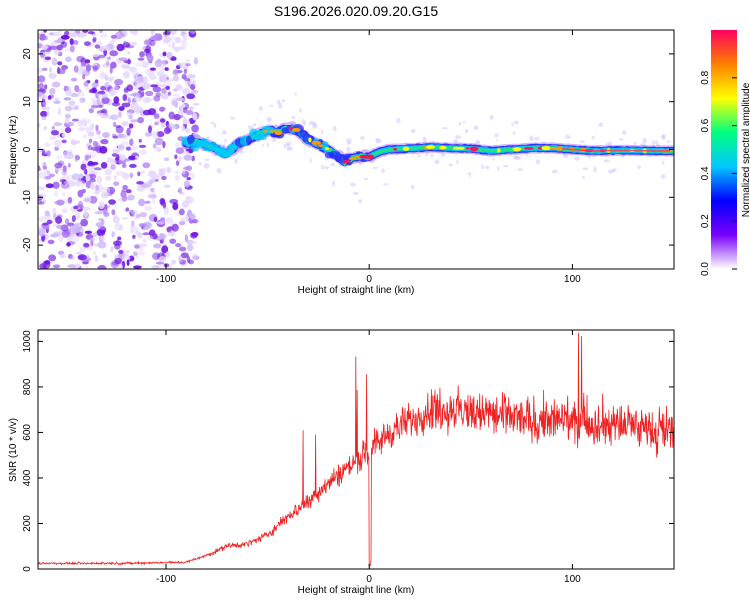  I want to click on colorbar-ticks: 0.0 0.2 0.4 0.6 0.8, so click(718, 173).